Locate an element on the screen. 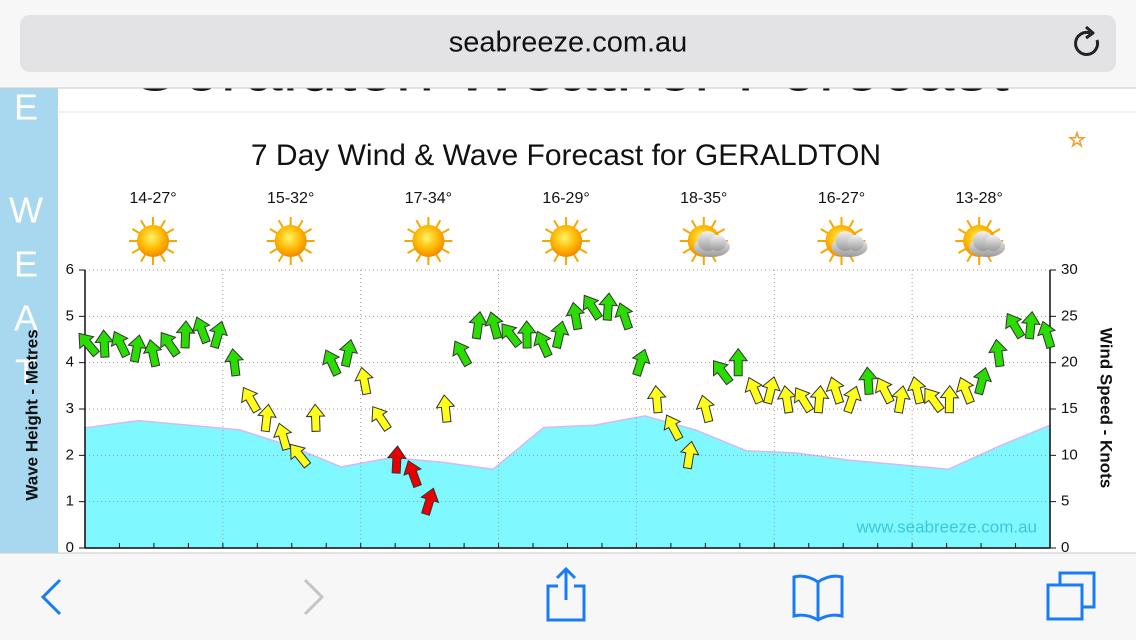 This screenshot has height=640, width=1136. y2-tick-label: 20 is located at coordinates (1069, 362).